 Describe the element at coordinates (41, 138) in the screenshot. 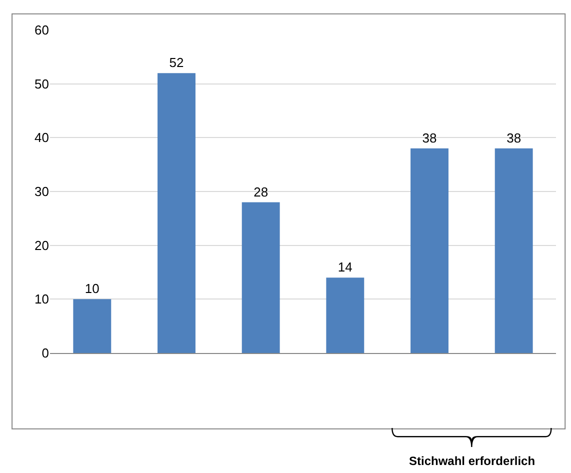

I see `y-tick-label: 40` at that location.